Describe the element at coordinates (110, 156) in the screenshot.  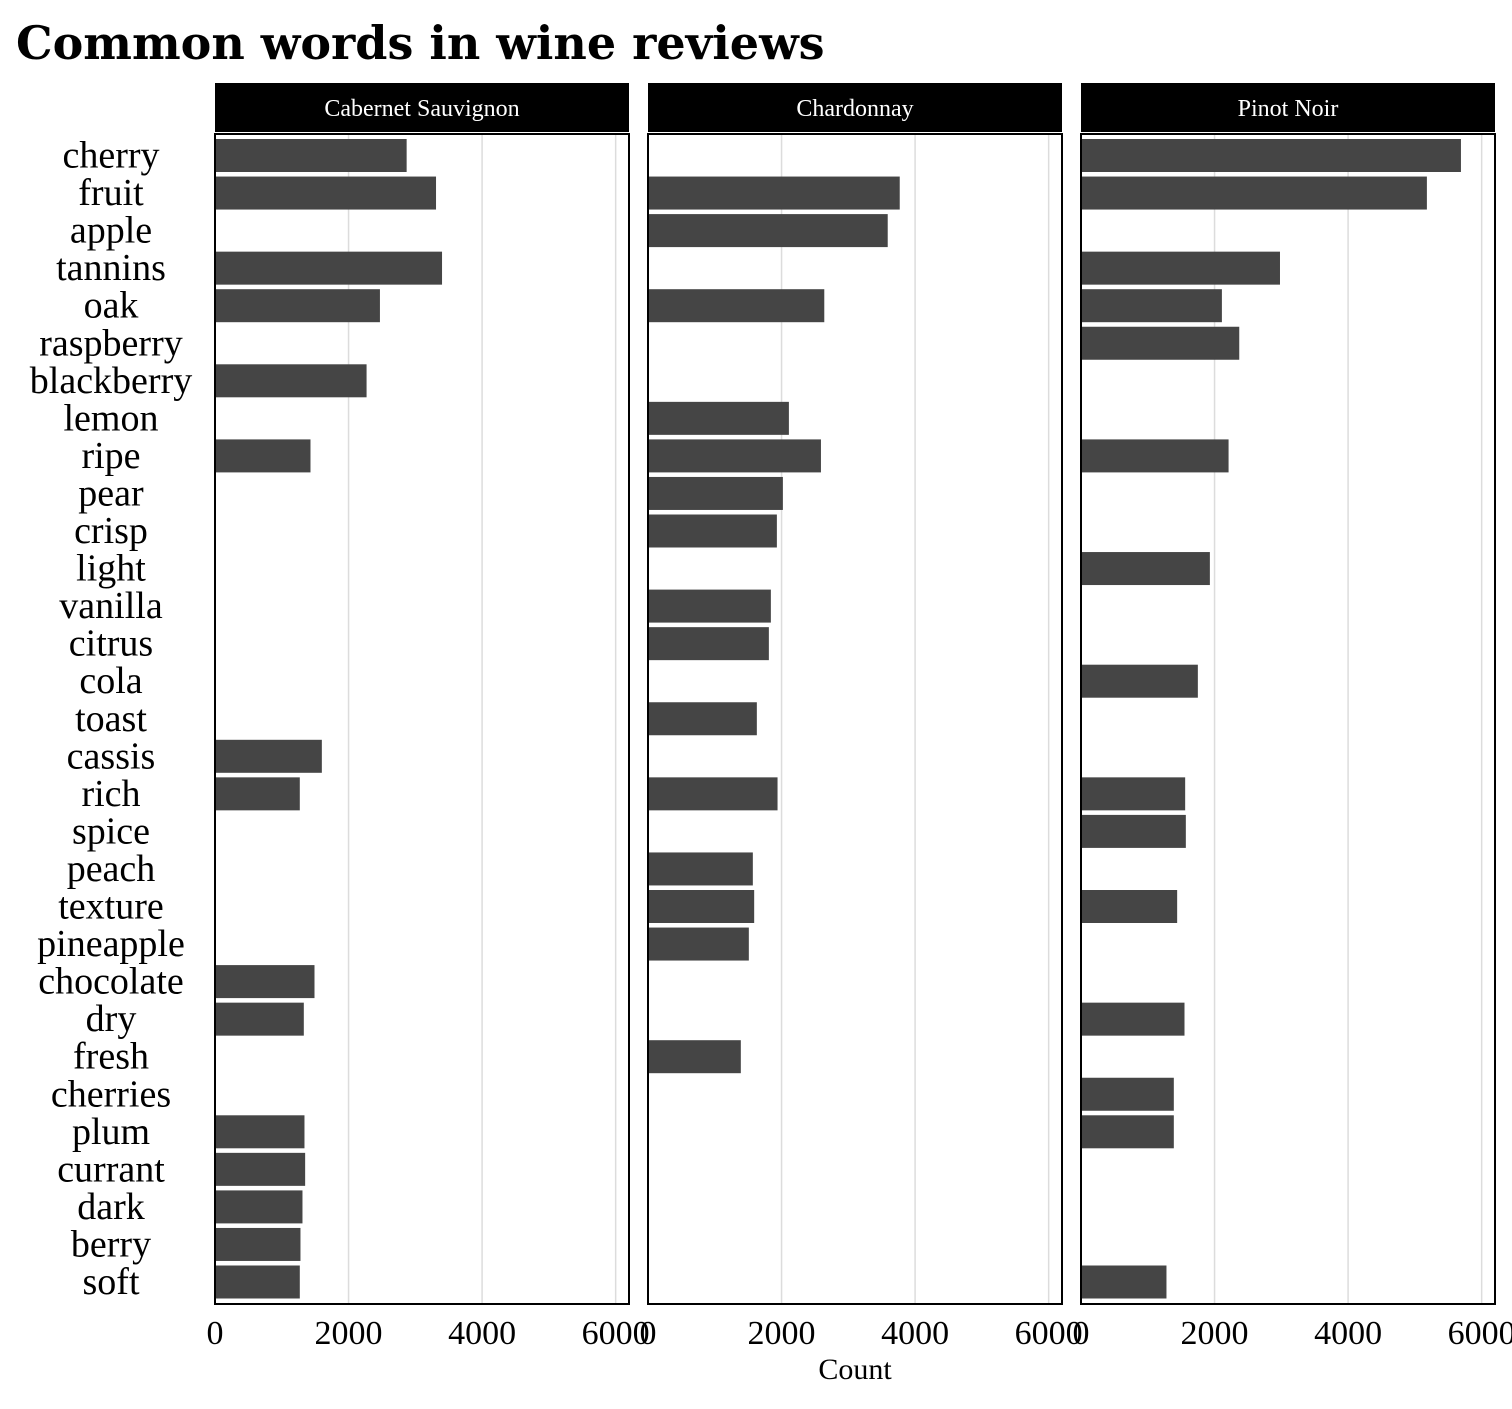
I see `word-label: cherry` at that location.